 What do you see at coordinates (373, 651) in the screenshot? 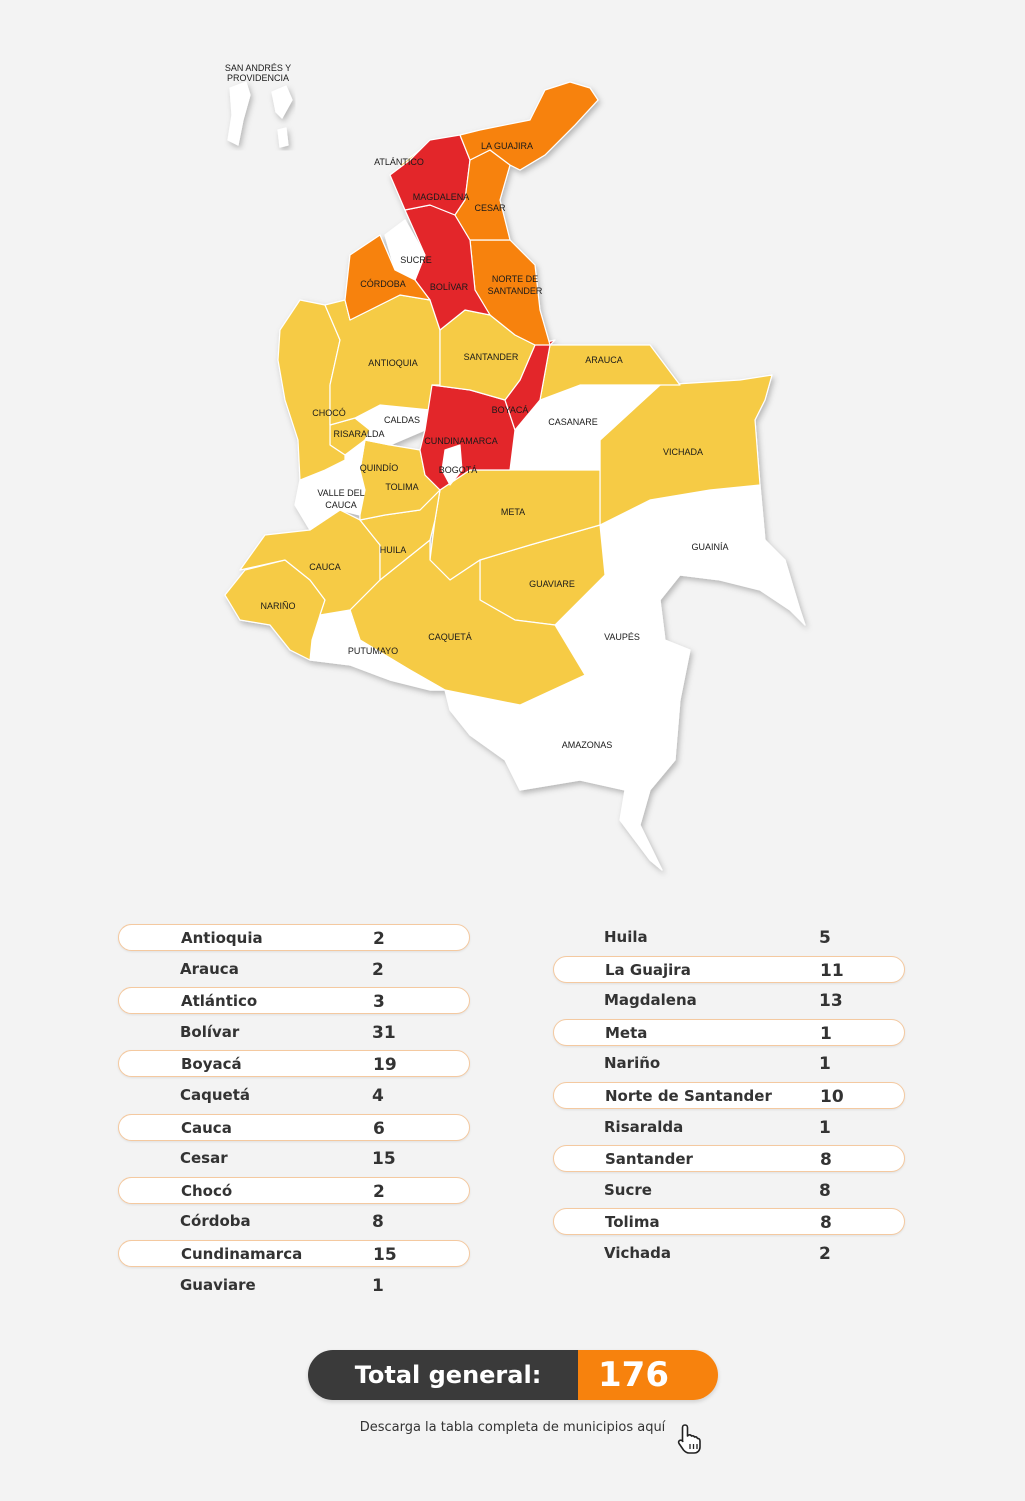
I see `label-putumayo: PUTUMAYO` at bounding box center [373, 651].